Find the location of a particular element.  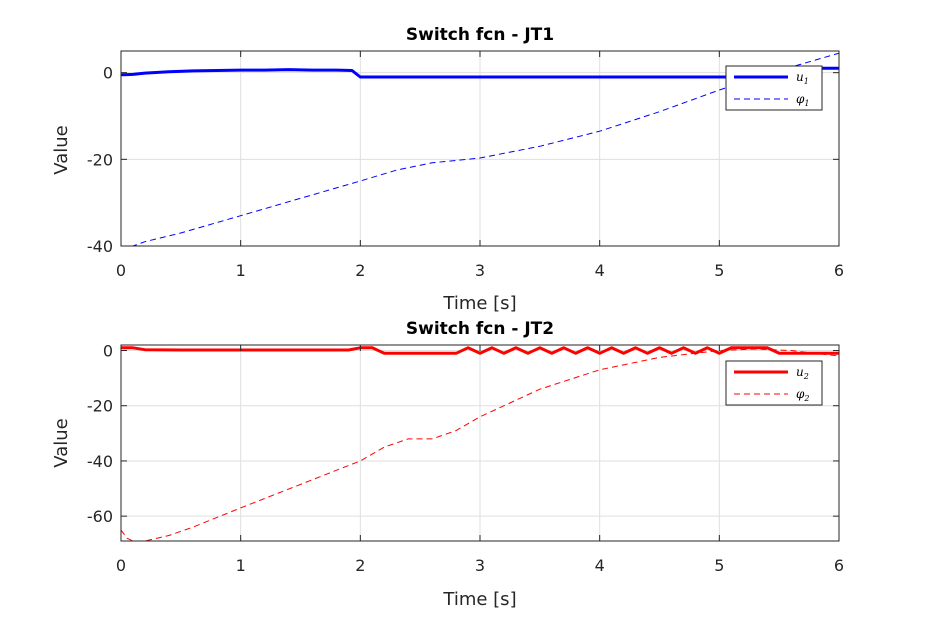

y-tick-label: -60 is located at coordinates (100, 516).